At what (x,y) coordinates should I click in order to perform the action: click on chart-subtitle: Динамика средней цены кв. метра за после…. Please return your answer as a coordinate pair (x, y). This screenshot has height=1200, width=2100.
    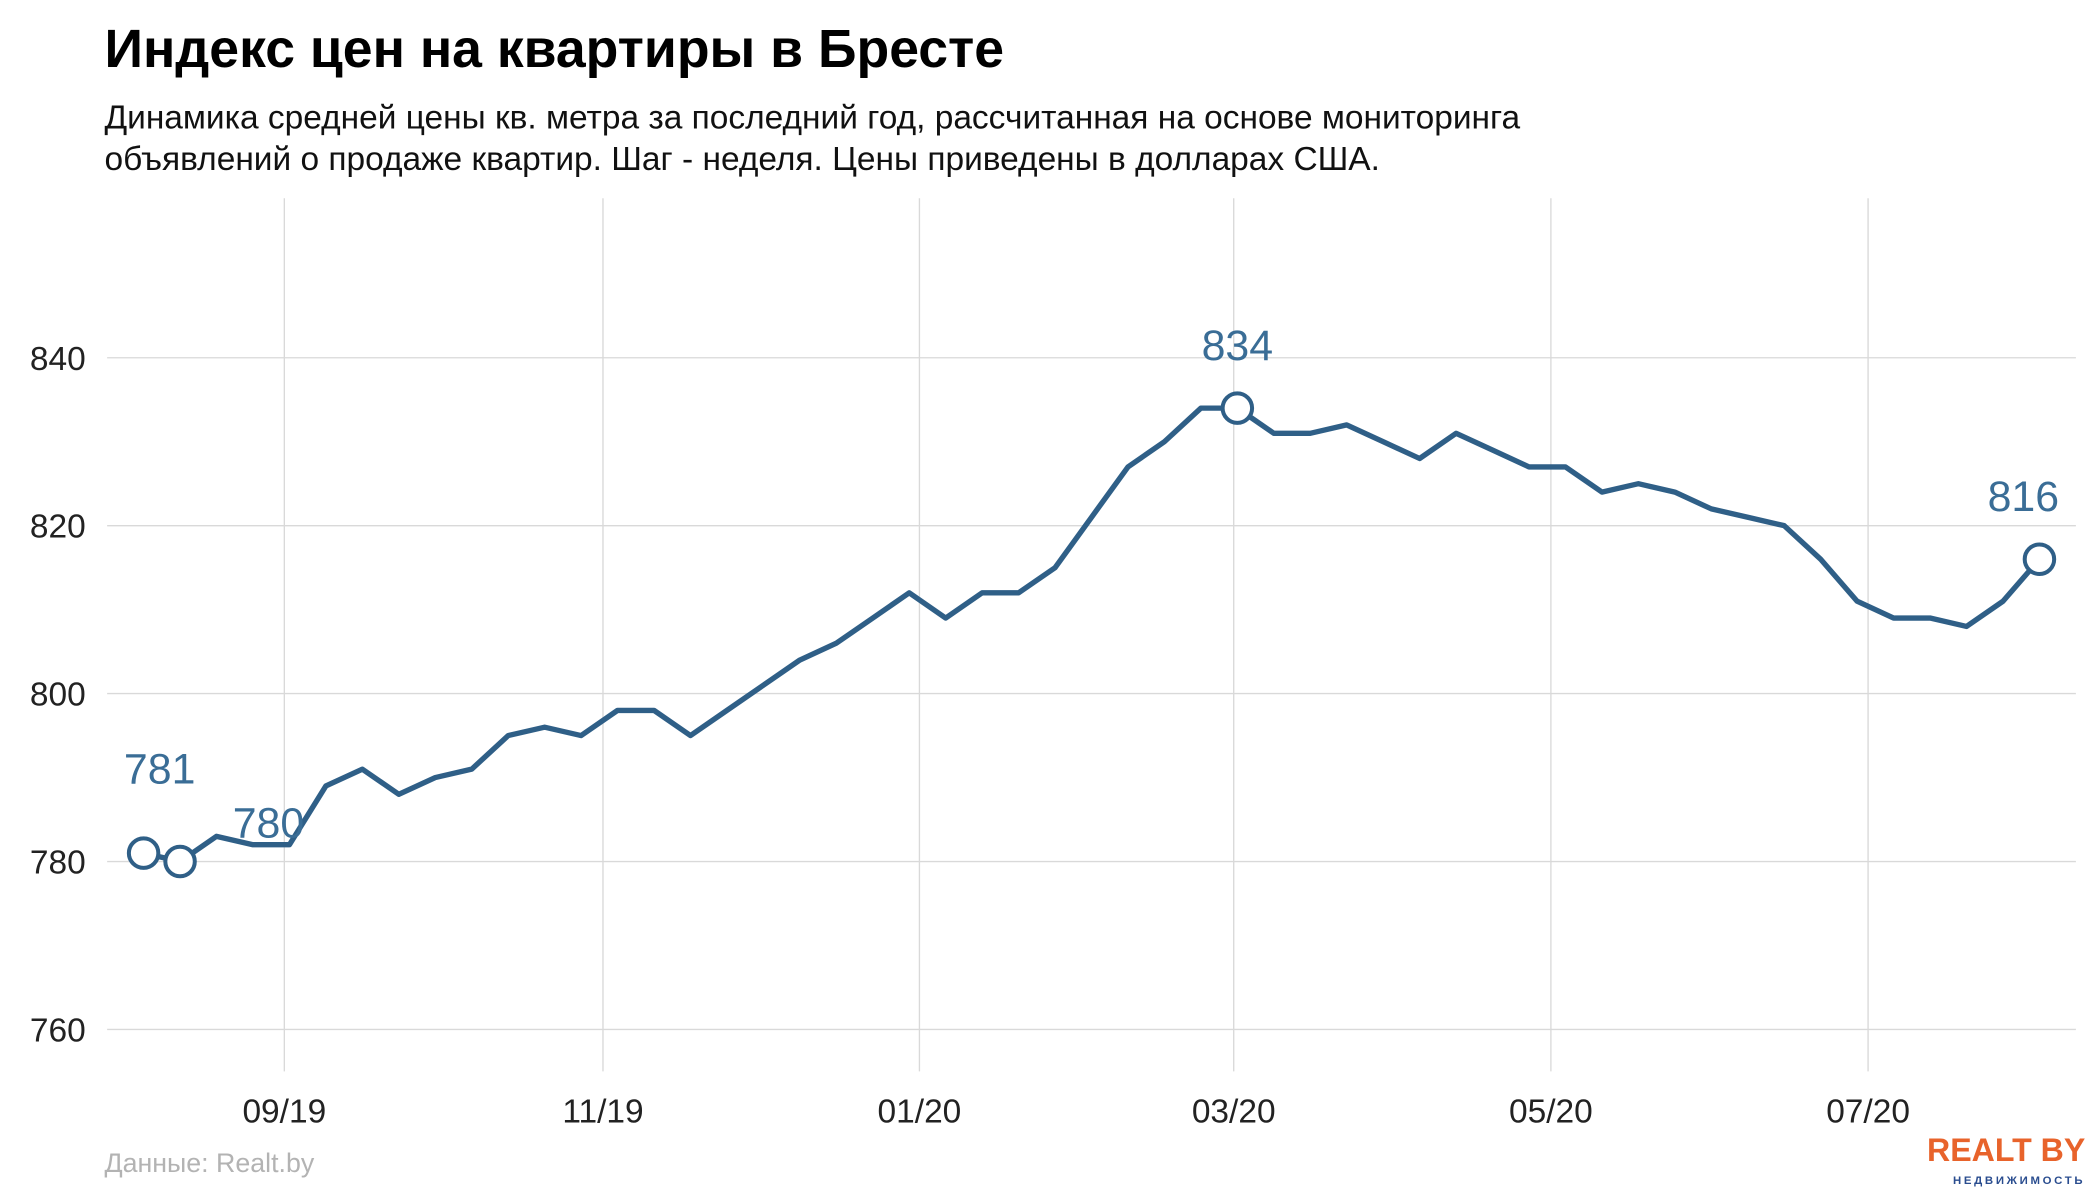
    Looking at the image, I should click on (812, 118).